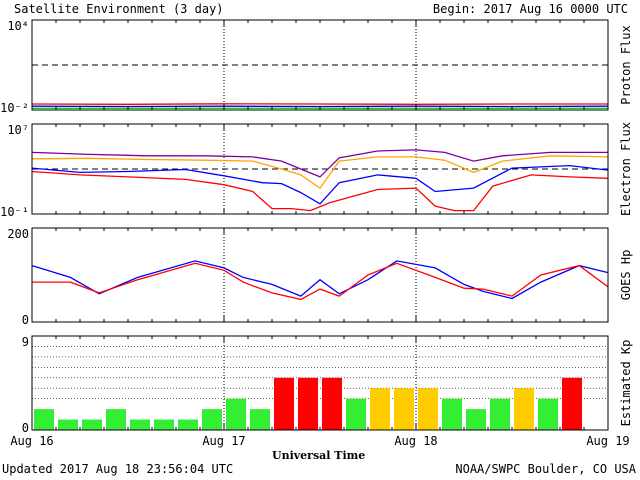 The image size is (640, 480). Describe the element at coordinates (18, 130) in the screenshot. I see `y-tick-label-top: 10⁷` at that location.